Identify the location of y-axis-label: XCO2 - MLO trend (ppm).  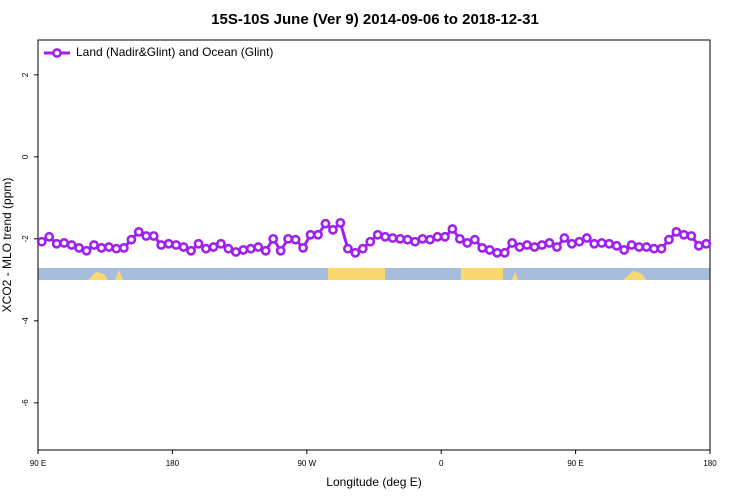
(7, 245).